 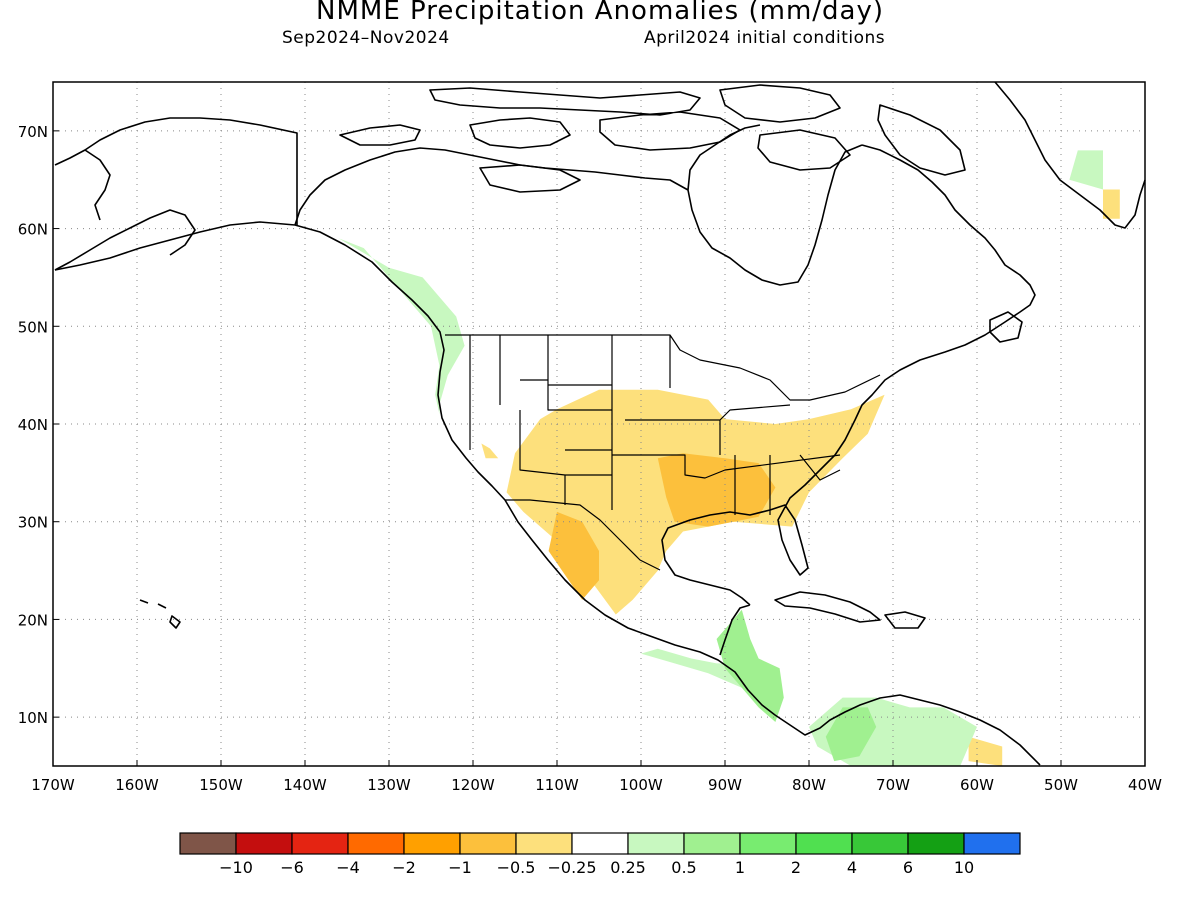 I want to click on lat-tick-label: 10N, so click(x=33, y=718).